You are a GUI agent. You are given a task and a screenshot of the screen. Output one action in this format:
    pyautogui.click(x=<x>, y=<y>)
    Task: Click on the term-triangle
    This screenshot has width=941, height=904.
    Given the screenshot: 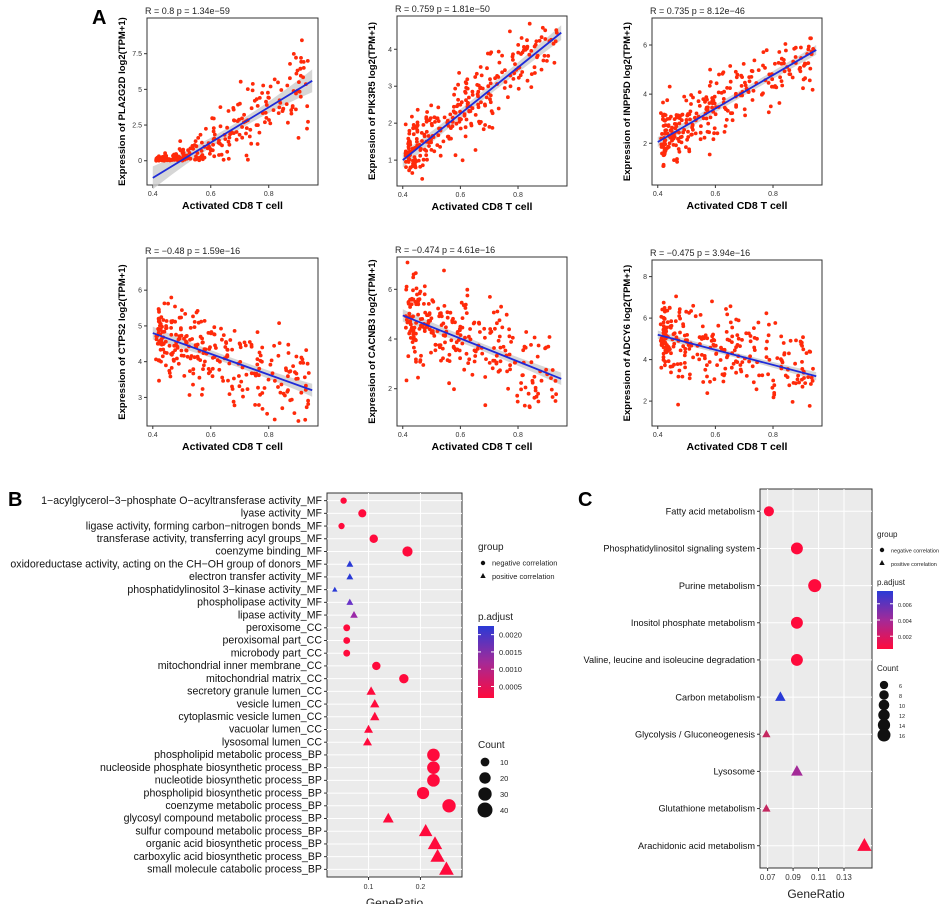 What is the action you would take?
    pyautogui.click(x=766, y=808)
    